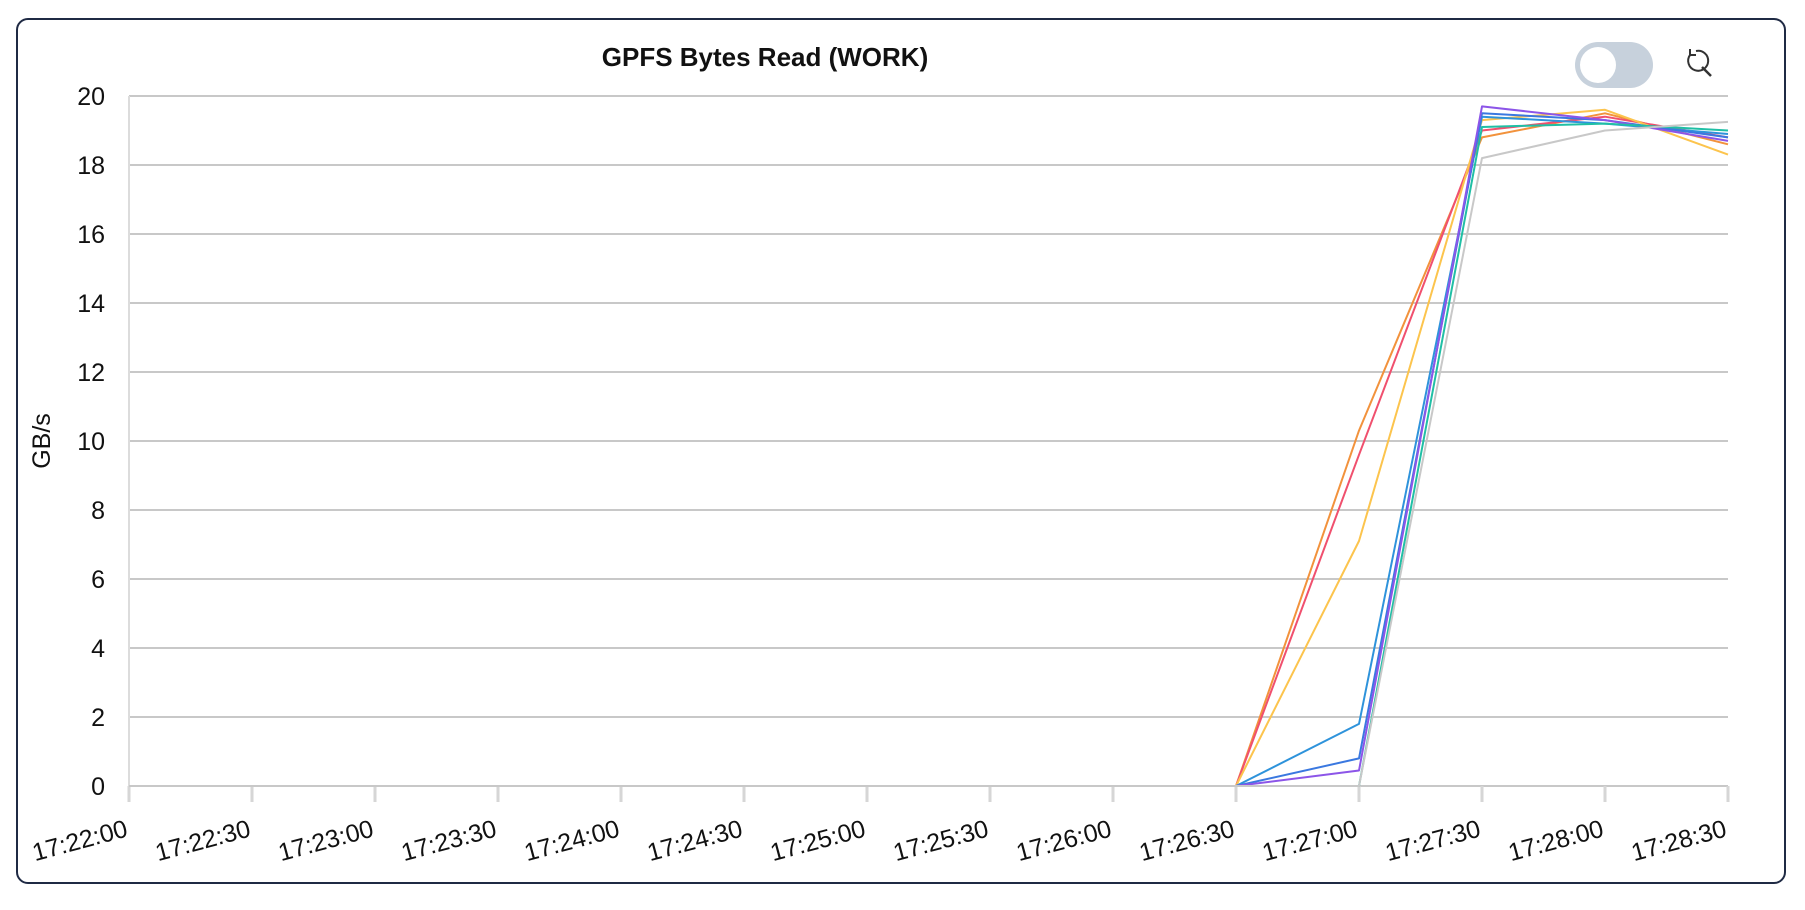 The width and height of the screenshot is (1805, 910). What do you see at coordinates (571, 841) in the screenshot?
I see `x-tick-label: 17:24:00` at bounding box center [571, 841].